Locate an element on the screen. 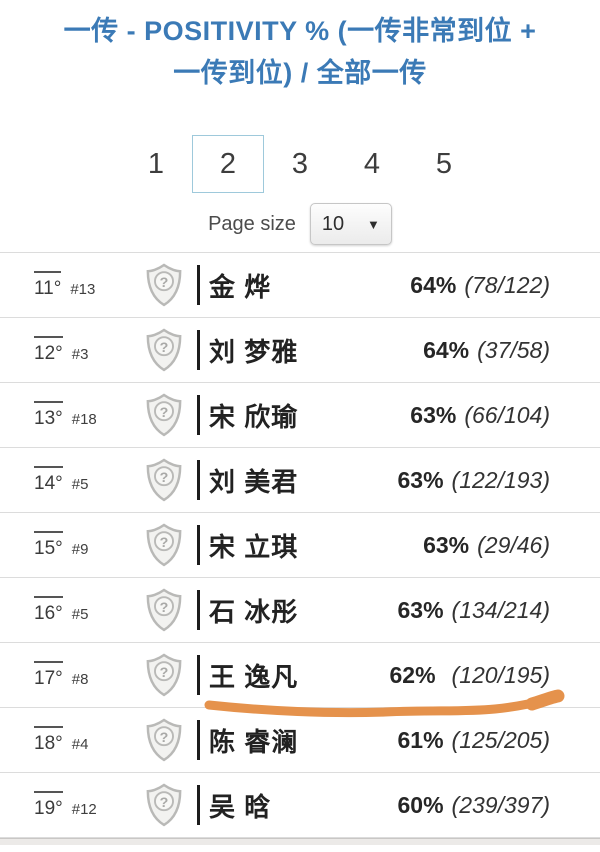 This screenshot has width=600, height=852. stat-fraction: (122/193) is located at coordinates (500, 479).